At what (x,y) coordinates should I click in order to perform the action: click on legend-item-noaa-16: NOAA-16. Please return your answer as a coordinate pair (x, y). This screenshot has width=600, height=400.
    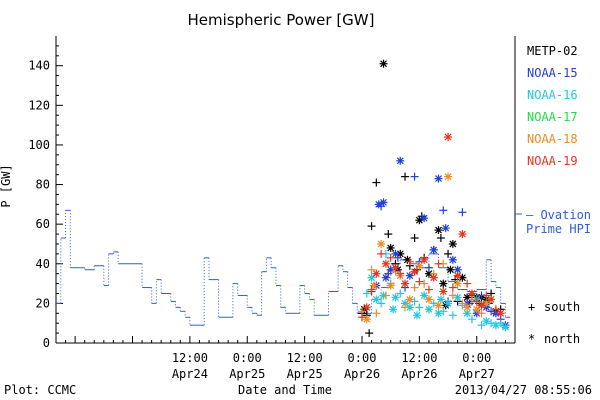
    Looking at the image, I should click on (552, 95).